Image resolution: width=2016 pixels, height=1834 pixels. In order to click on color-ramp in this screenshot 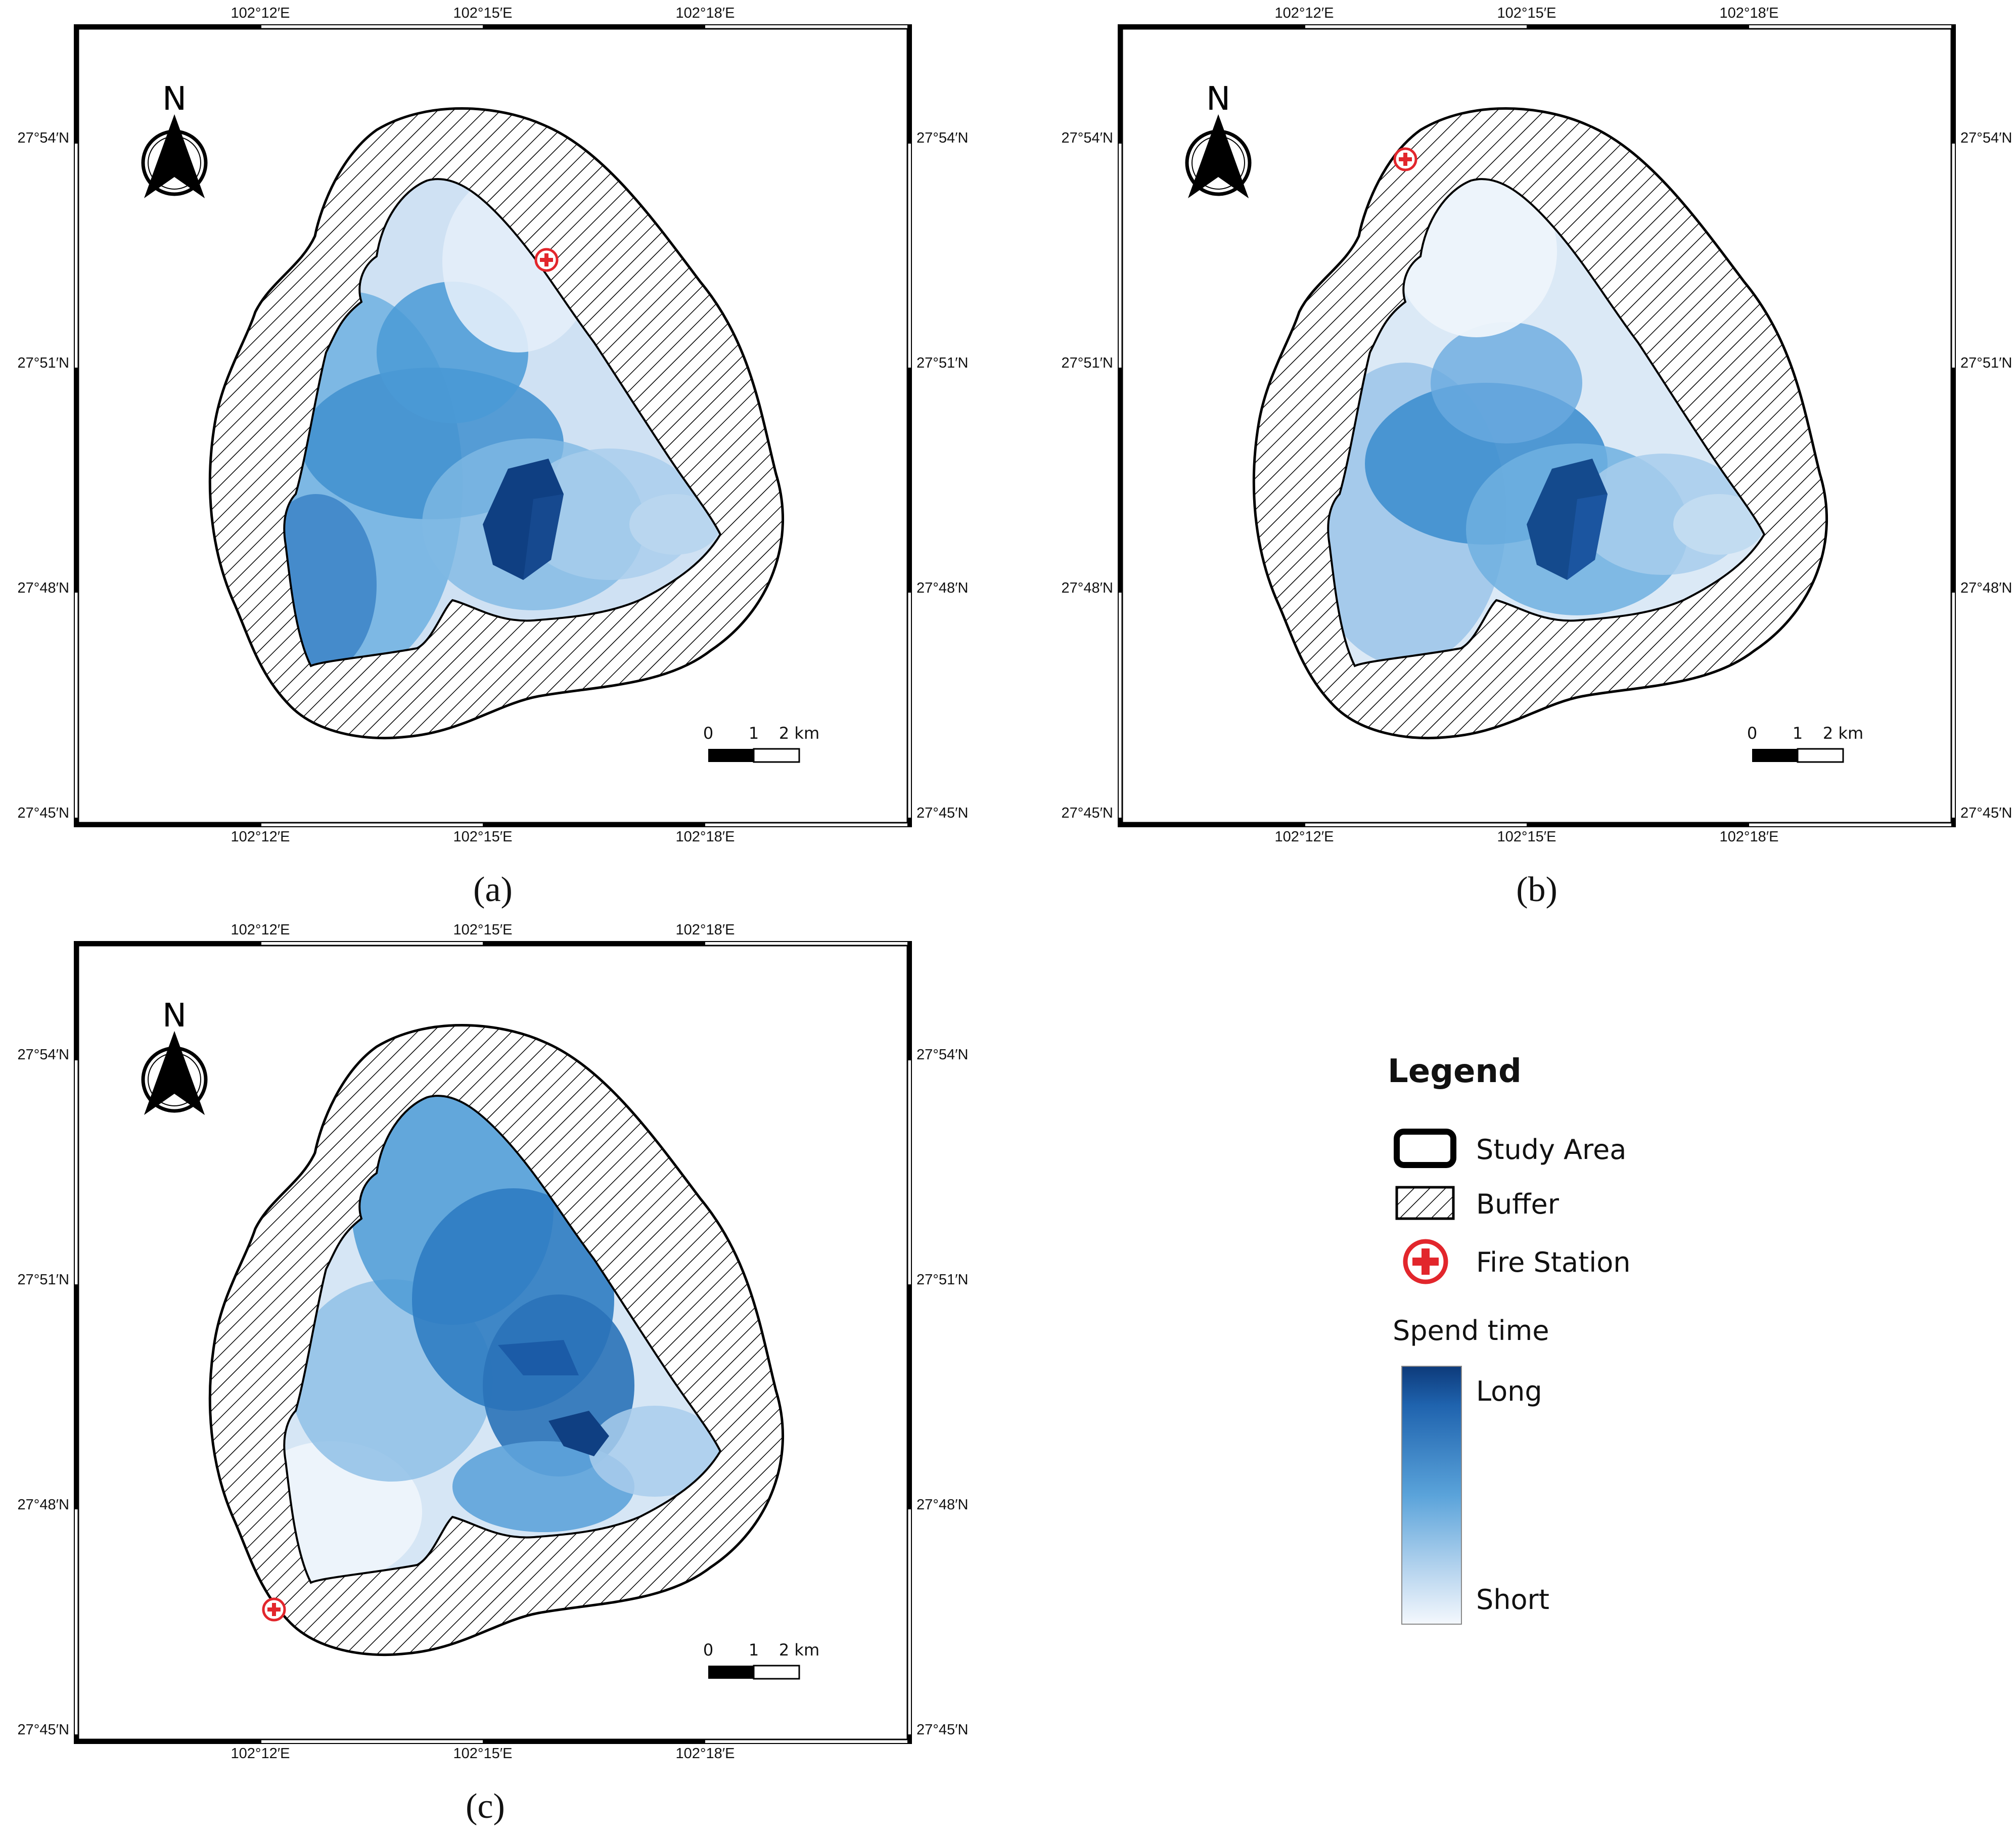, I will do `click(1431, 1495)`.